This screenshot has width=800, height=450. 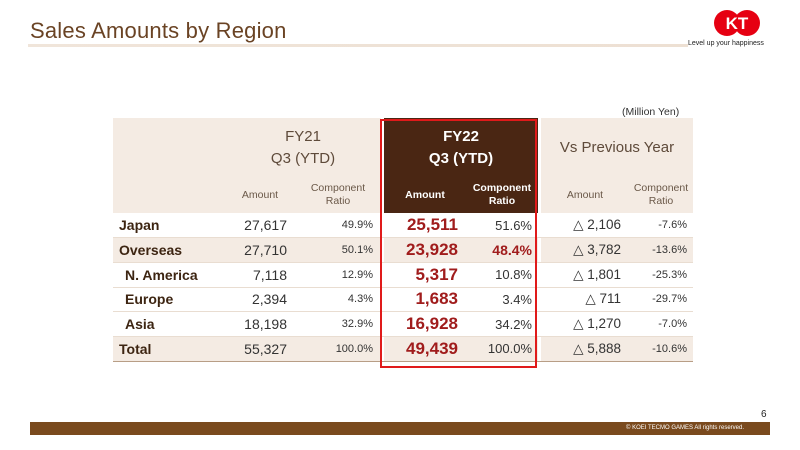 I want to click on vs-ratio: -25.3%, so click(x=661, y=275).